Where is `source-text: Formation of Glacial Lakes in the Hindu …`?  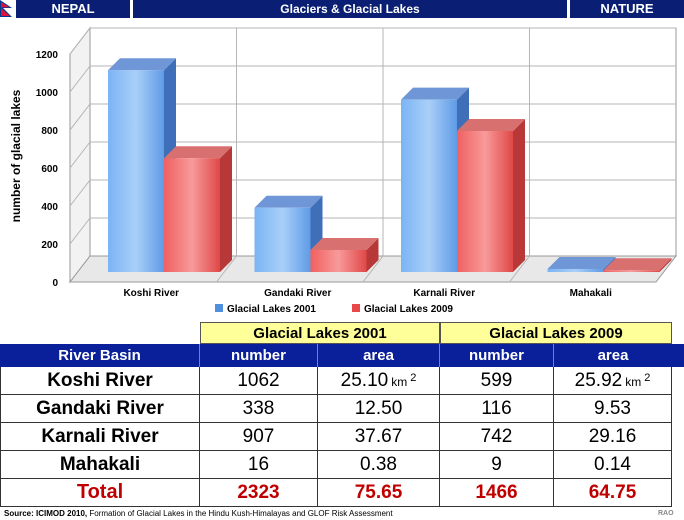 source-text: Formation of Glacial Lakes in the Hindu … is located at coordinates (240, 513).